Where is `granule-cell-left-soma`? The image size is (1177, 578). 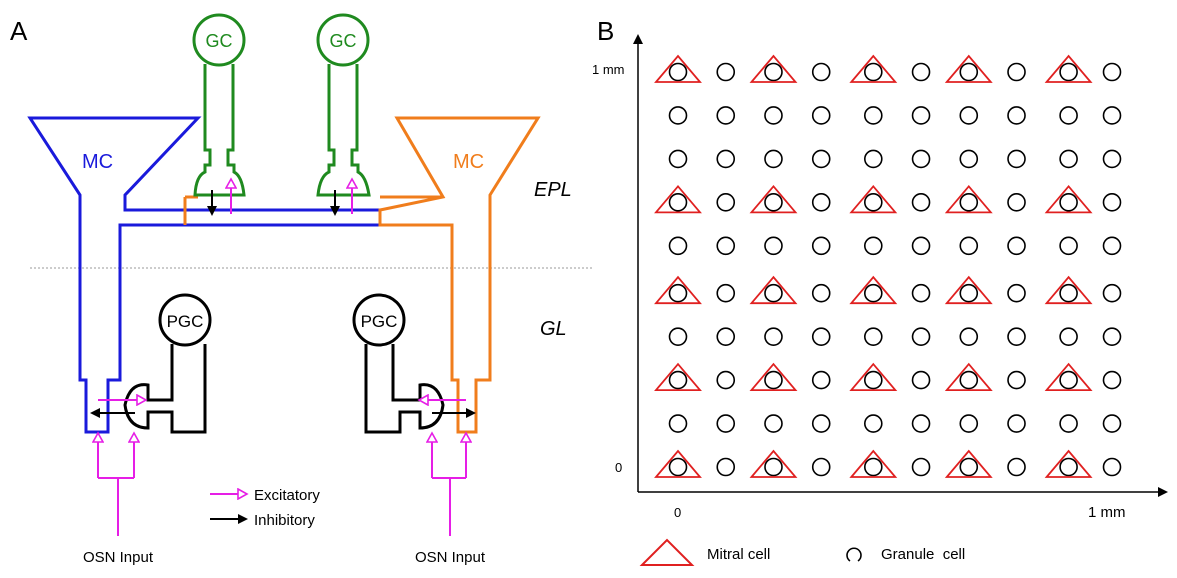 granule-cell-left-soma is located at coordinates (219, 40).